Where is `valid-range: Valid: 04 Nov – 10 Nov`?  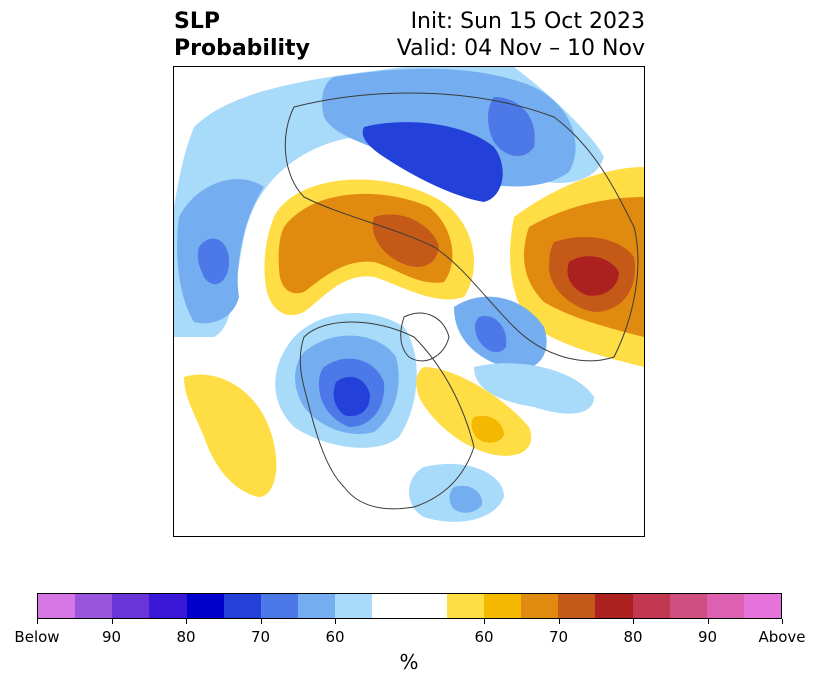 valid-range: Valid: 04 Nov – 10 Nov is located at coordinates (520, 48).